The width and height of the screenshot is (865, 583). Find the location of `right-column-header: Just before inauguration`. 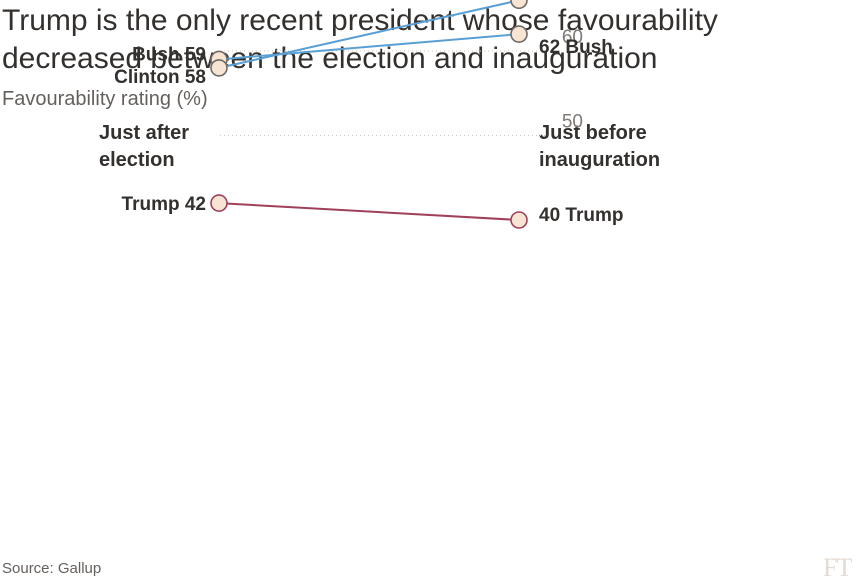

right-column-header: Just before inauguration is located at coordinates (599, 147).